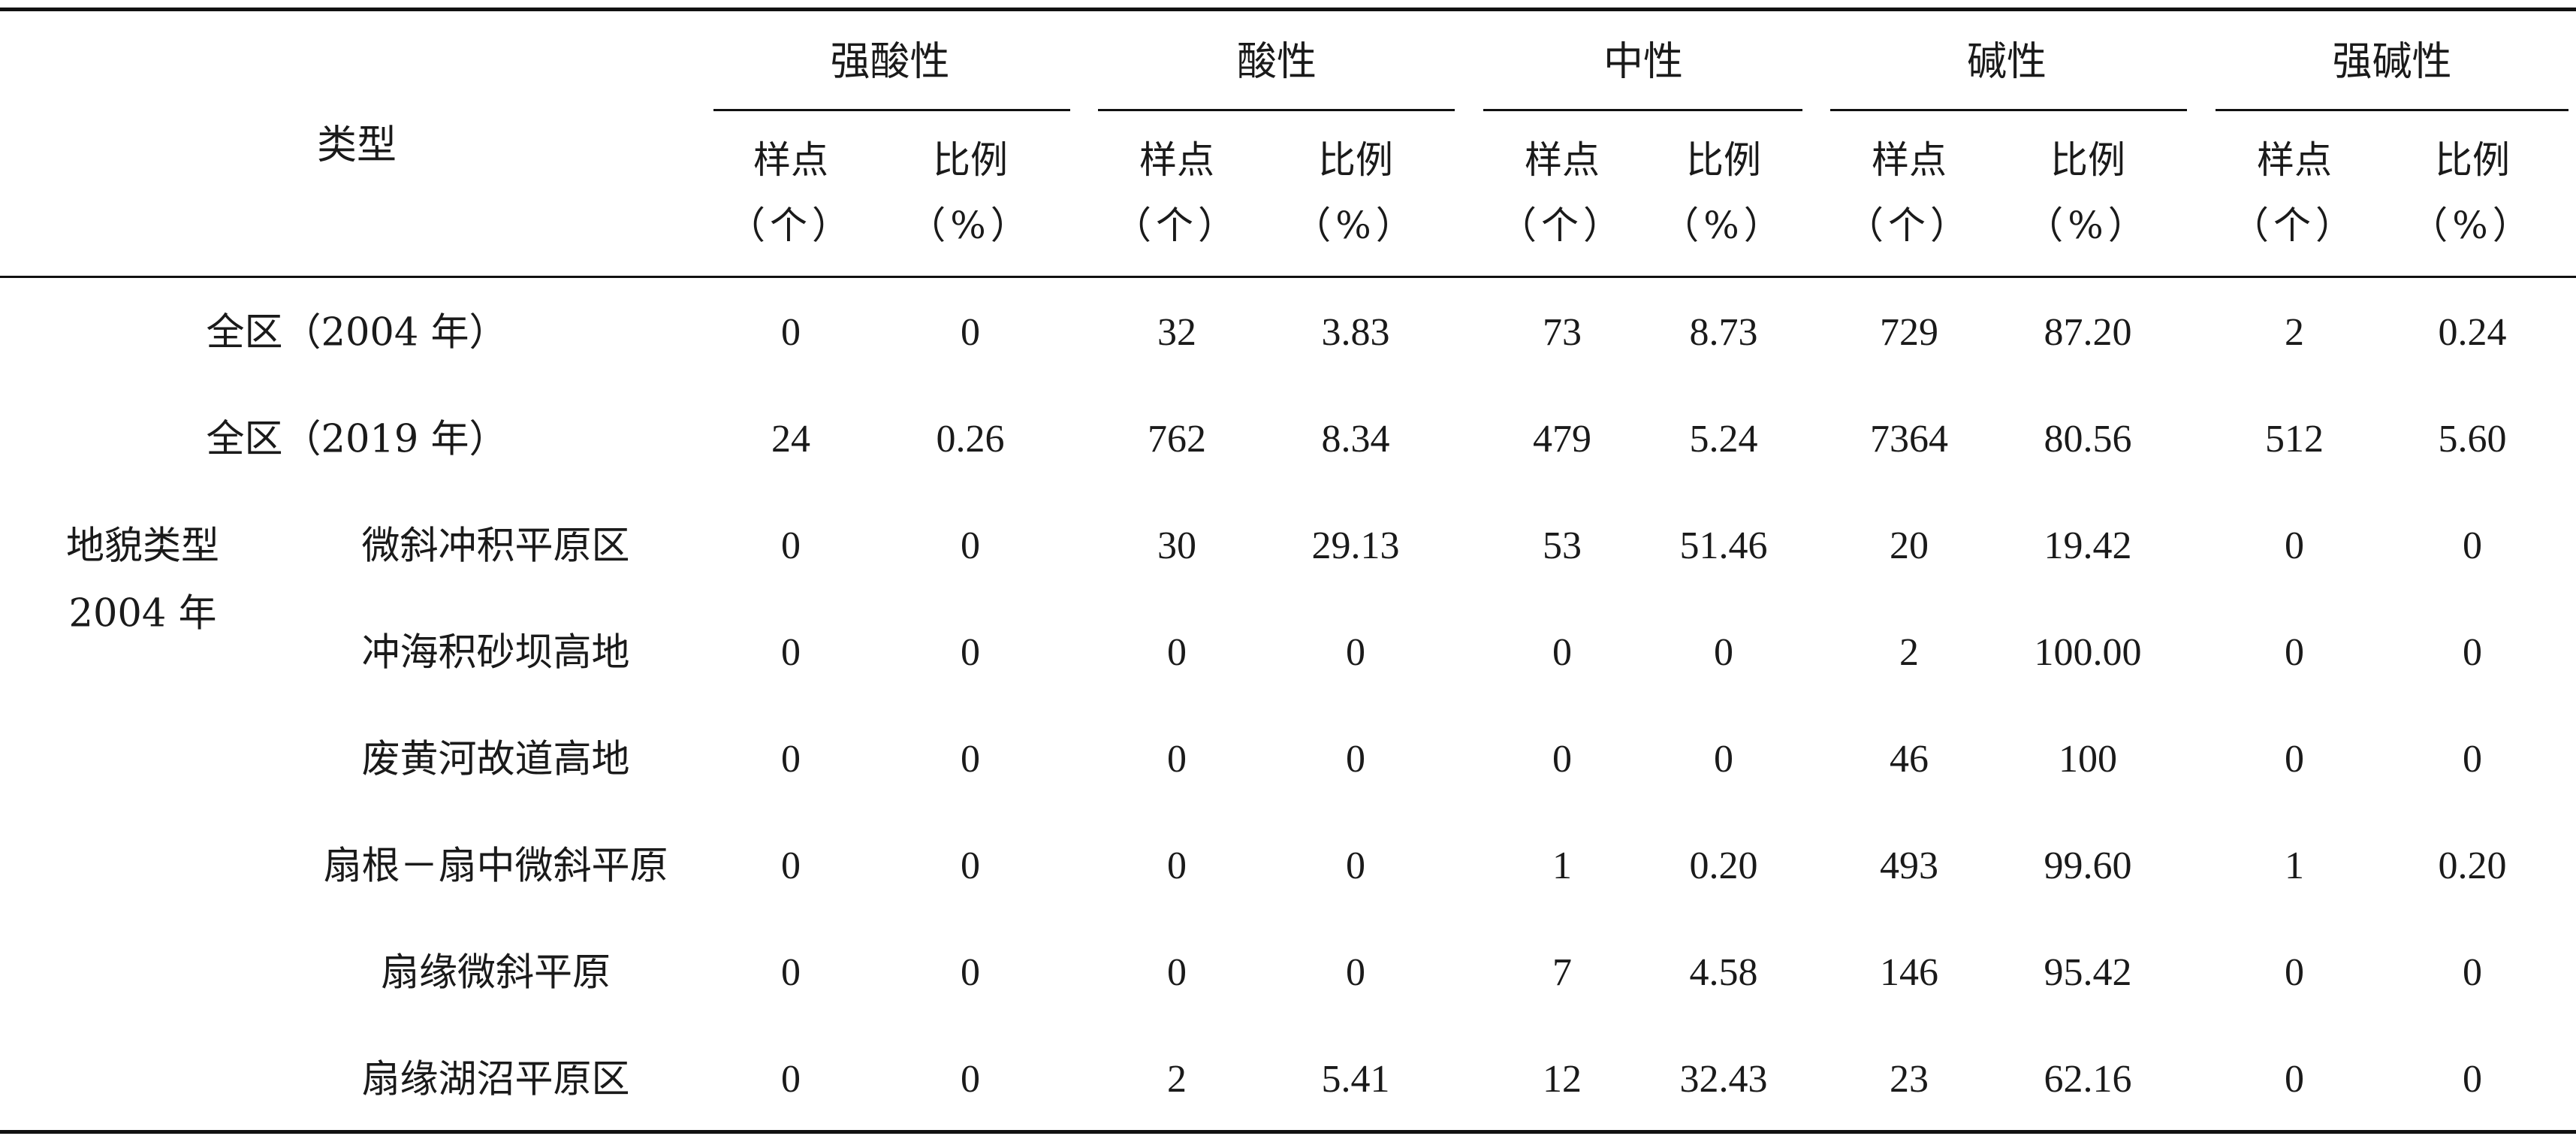  I want to click on cell-ratio: 95.42, so click(2088, 972).